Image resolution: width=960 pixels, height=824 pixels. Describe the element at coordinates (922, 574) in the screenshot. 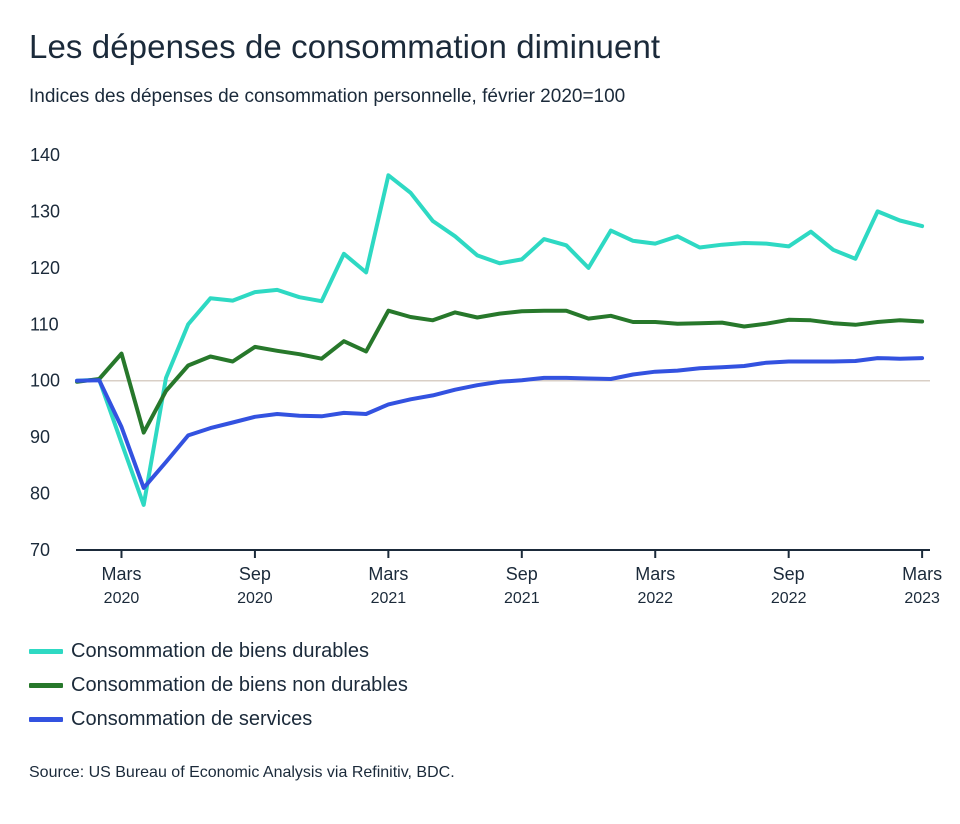

I see `x-tick-label-6: Mars` at that location.